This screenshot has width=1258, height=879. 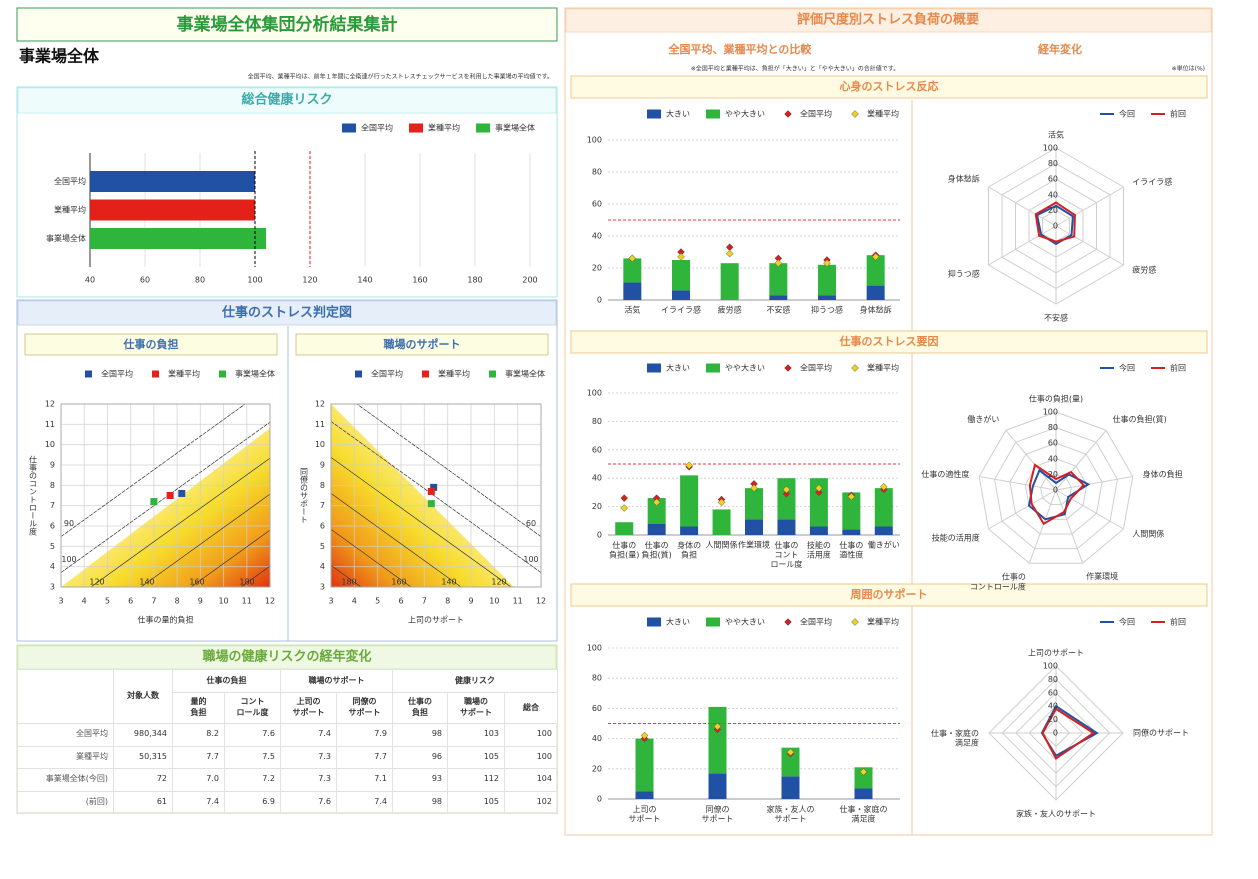 I want to click on x-tick-label: 80, so click(x=200, y=280).